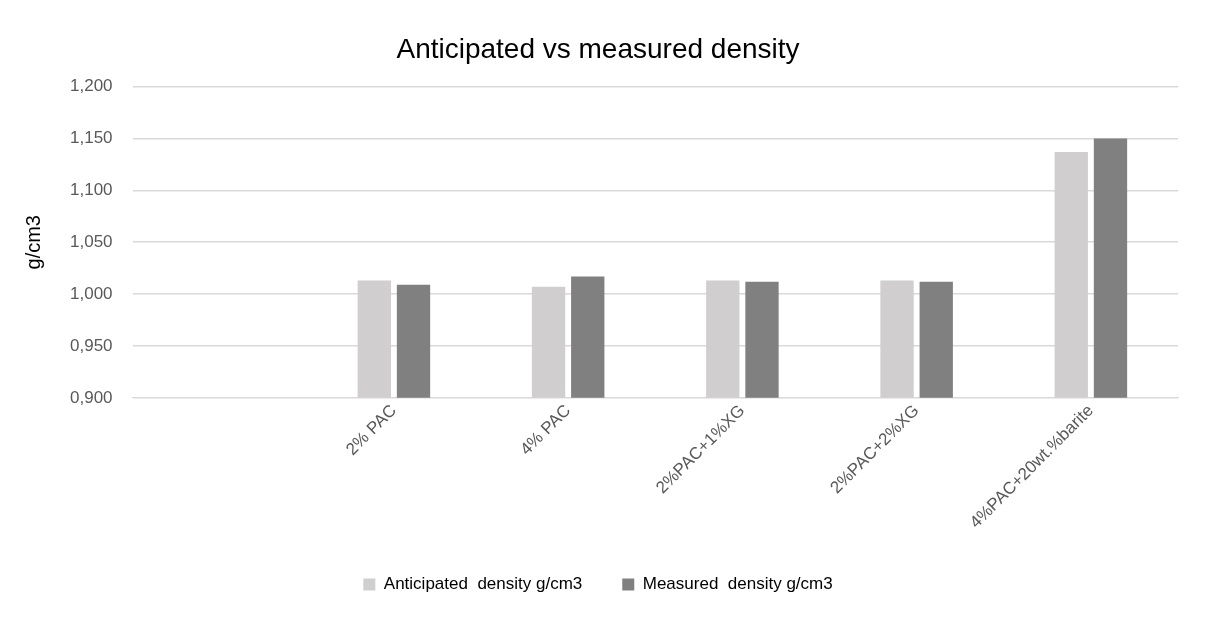  What do you see at coordinates (483, 584) in the screenshot?
I see `legend-label: Anticipated density g/cm3` at bounding box center [483, 584].